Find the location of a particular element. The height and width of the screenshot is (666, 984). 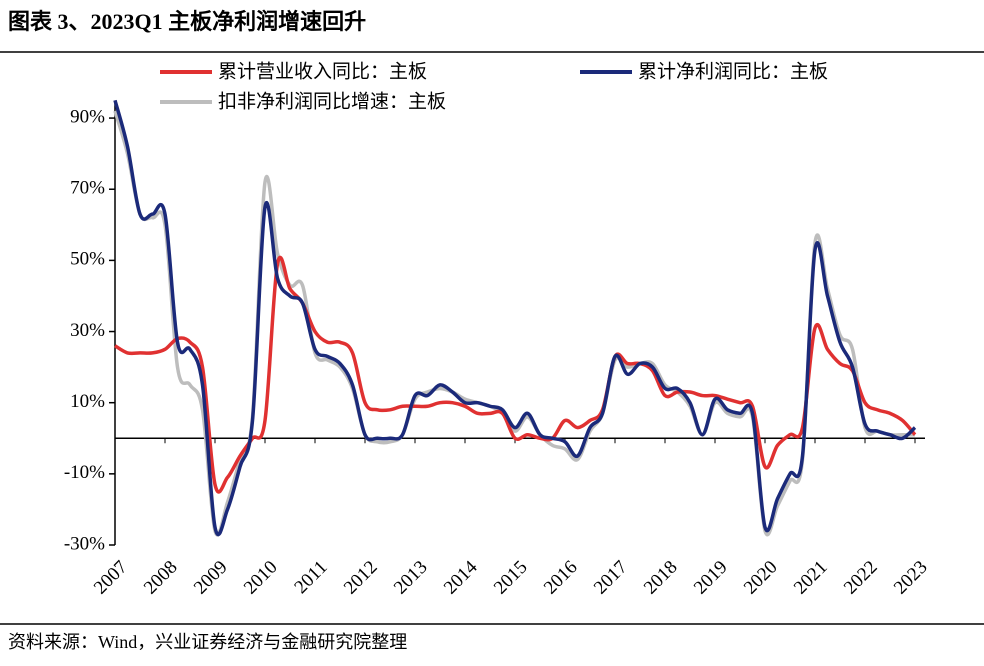

x-tick-label: 2021 is located at coordinates (811, 578).